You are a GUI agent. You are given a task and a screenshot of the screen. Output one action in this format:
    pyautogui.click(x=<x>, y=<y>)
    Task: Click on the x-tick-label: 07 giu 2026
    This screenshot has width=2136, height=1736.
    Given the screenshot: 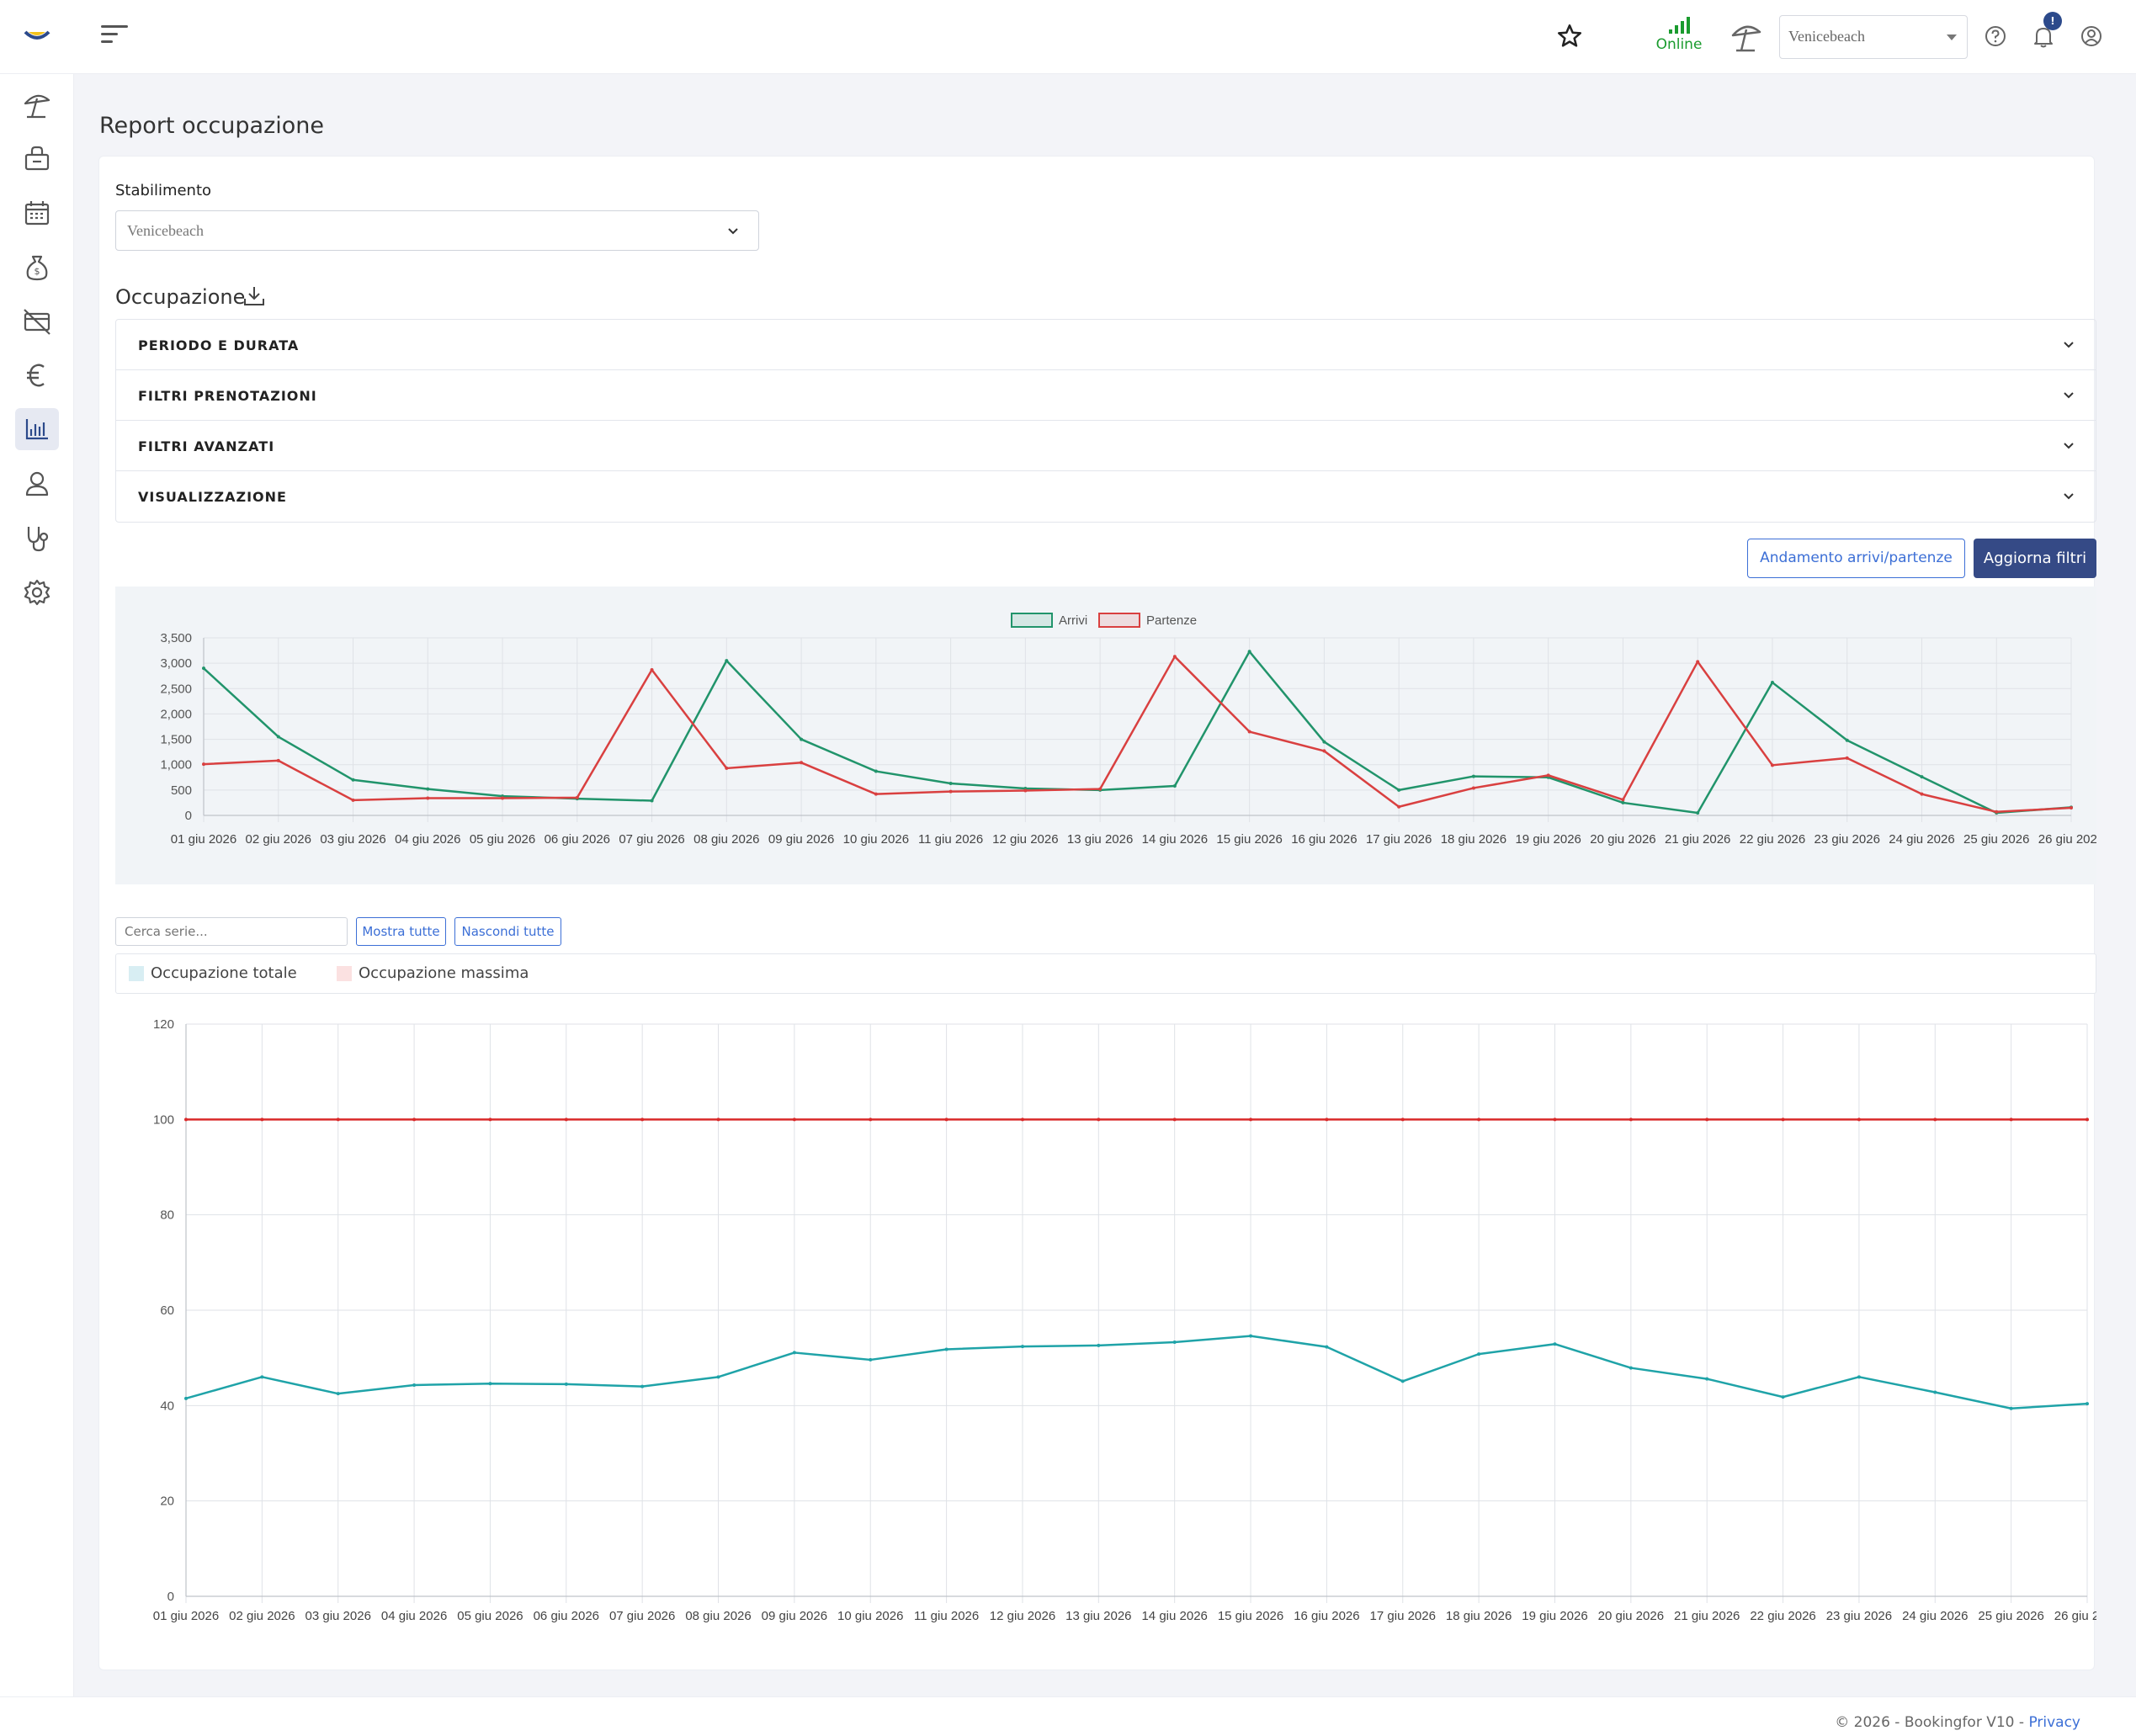 What is the action you would take?
    pyautogui.click(x=642, y=1616)
    